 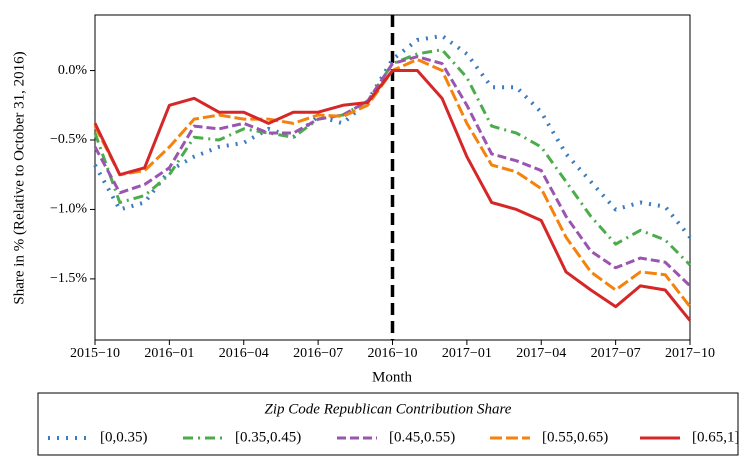 What do you see at coordinates (124, 437) in the screenshot?
I see `legend-label: [0,0.35)` at bounding box center [124, 437].